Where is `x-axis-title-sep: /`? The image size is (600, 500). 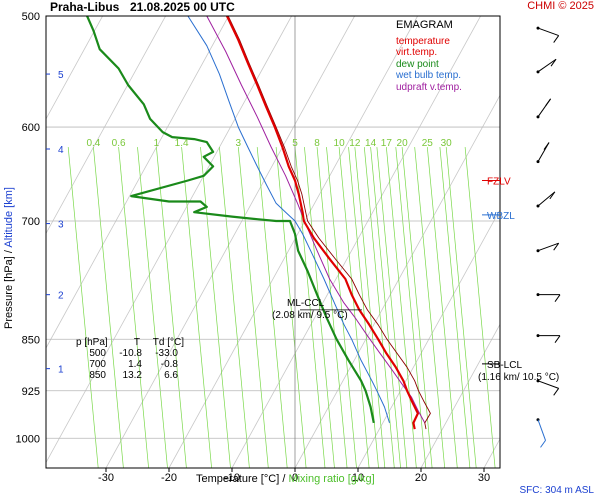
x-axis-title-sep: / is located at coordinates (284, 479).